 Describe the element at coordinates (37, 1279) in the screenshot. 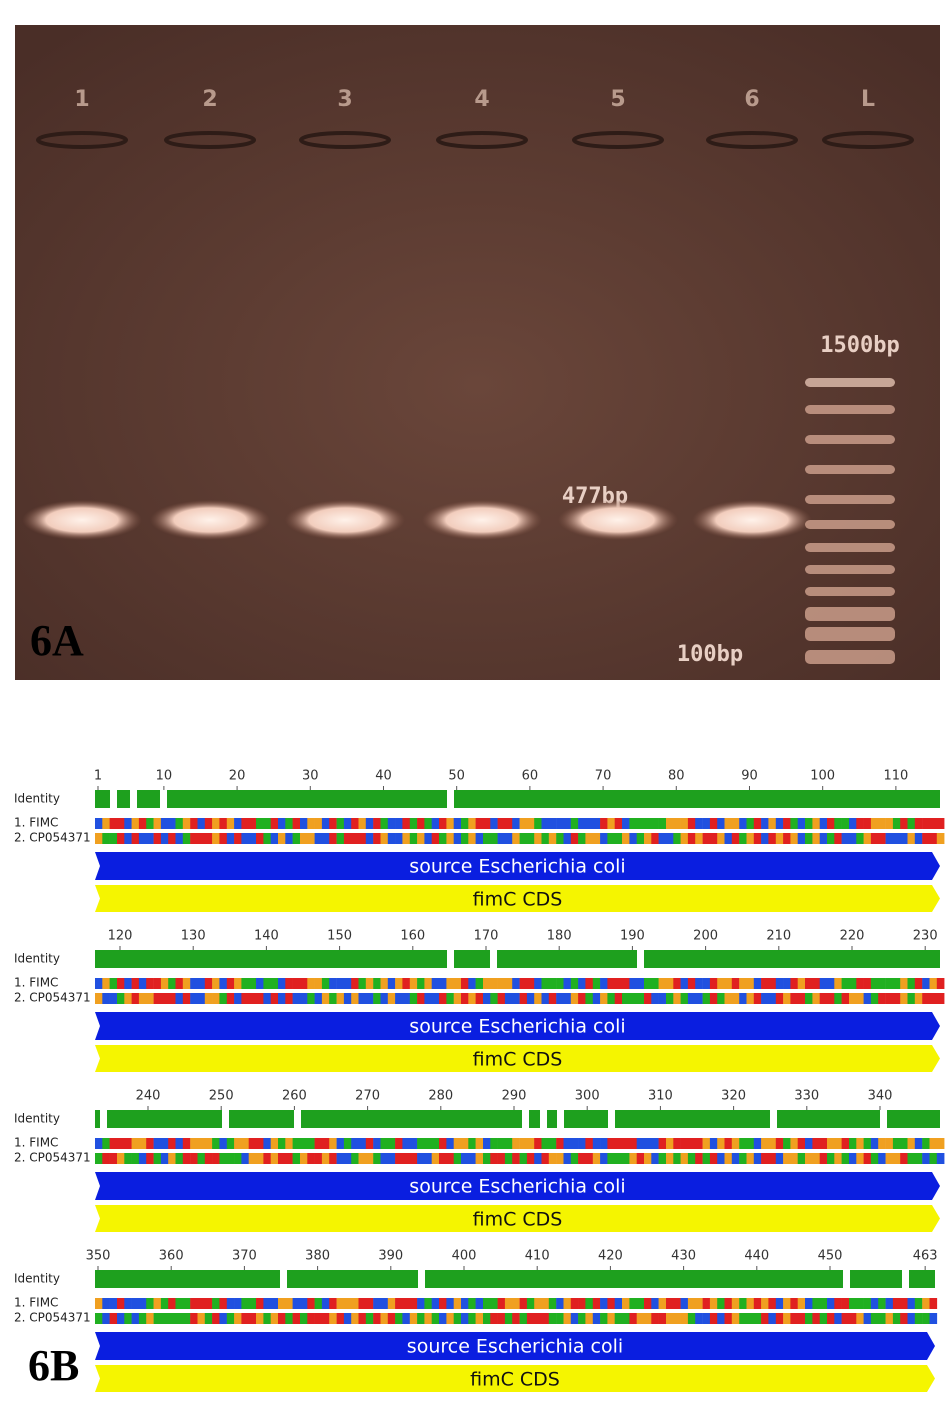

I see `identity-label: Identity` at that location.